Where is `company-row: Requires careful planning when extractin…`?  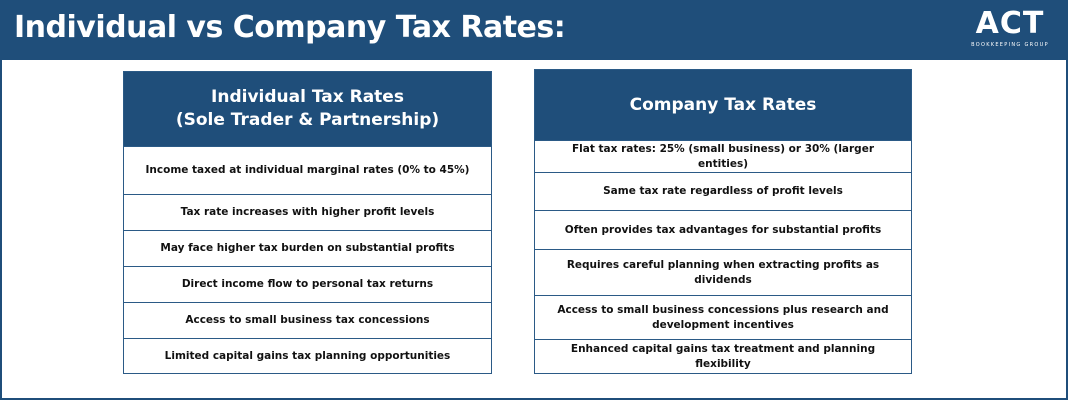 company-row: Requires careful planning when extractin… is located at coordinates (723, 272).